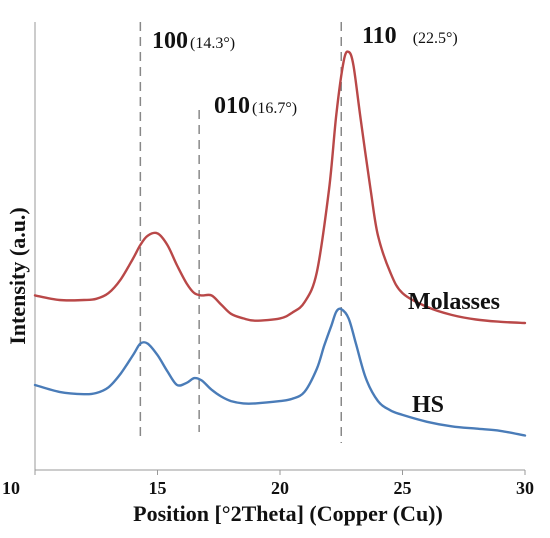 Image resolution: width=550 pixels, height=538 pixels. Describe the element at coordinates (428, 405) in the screenshot. I see `series-label-hs: HS` at that location.